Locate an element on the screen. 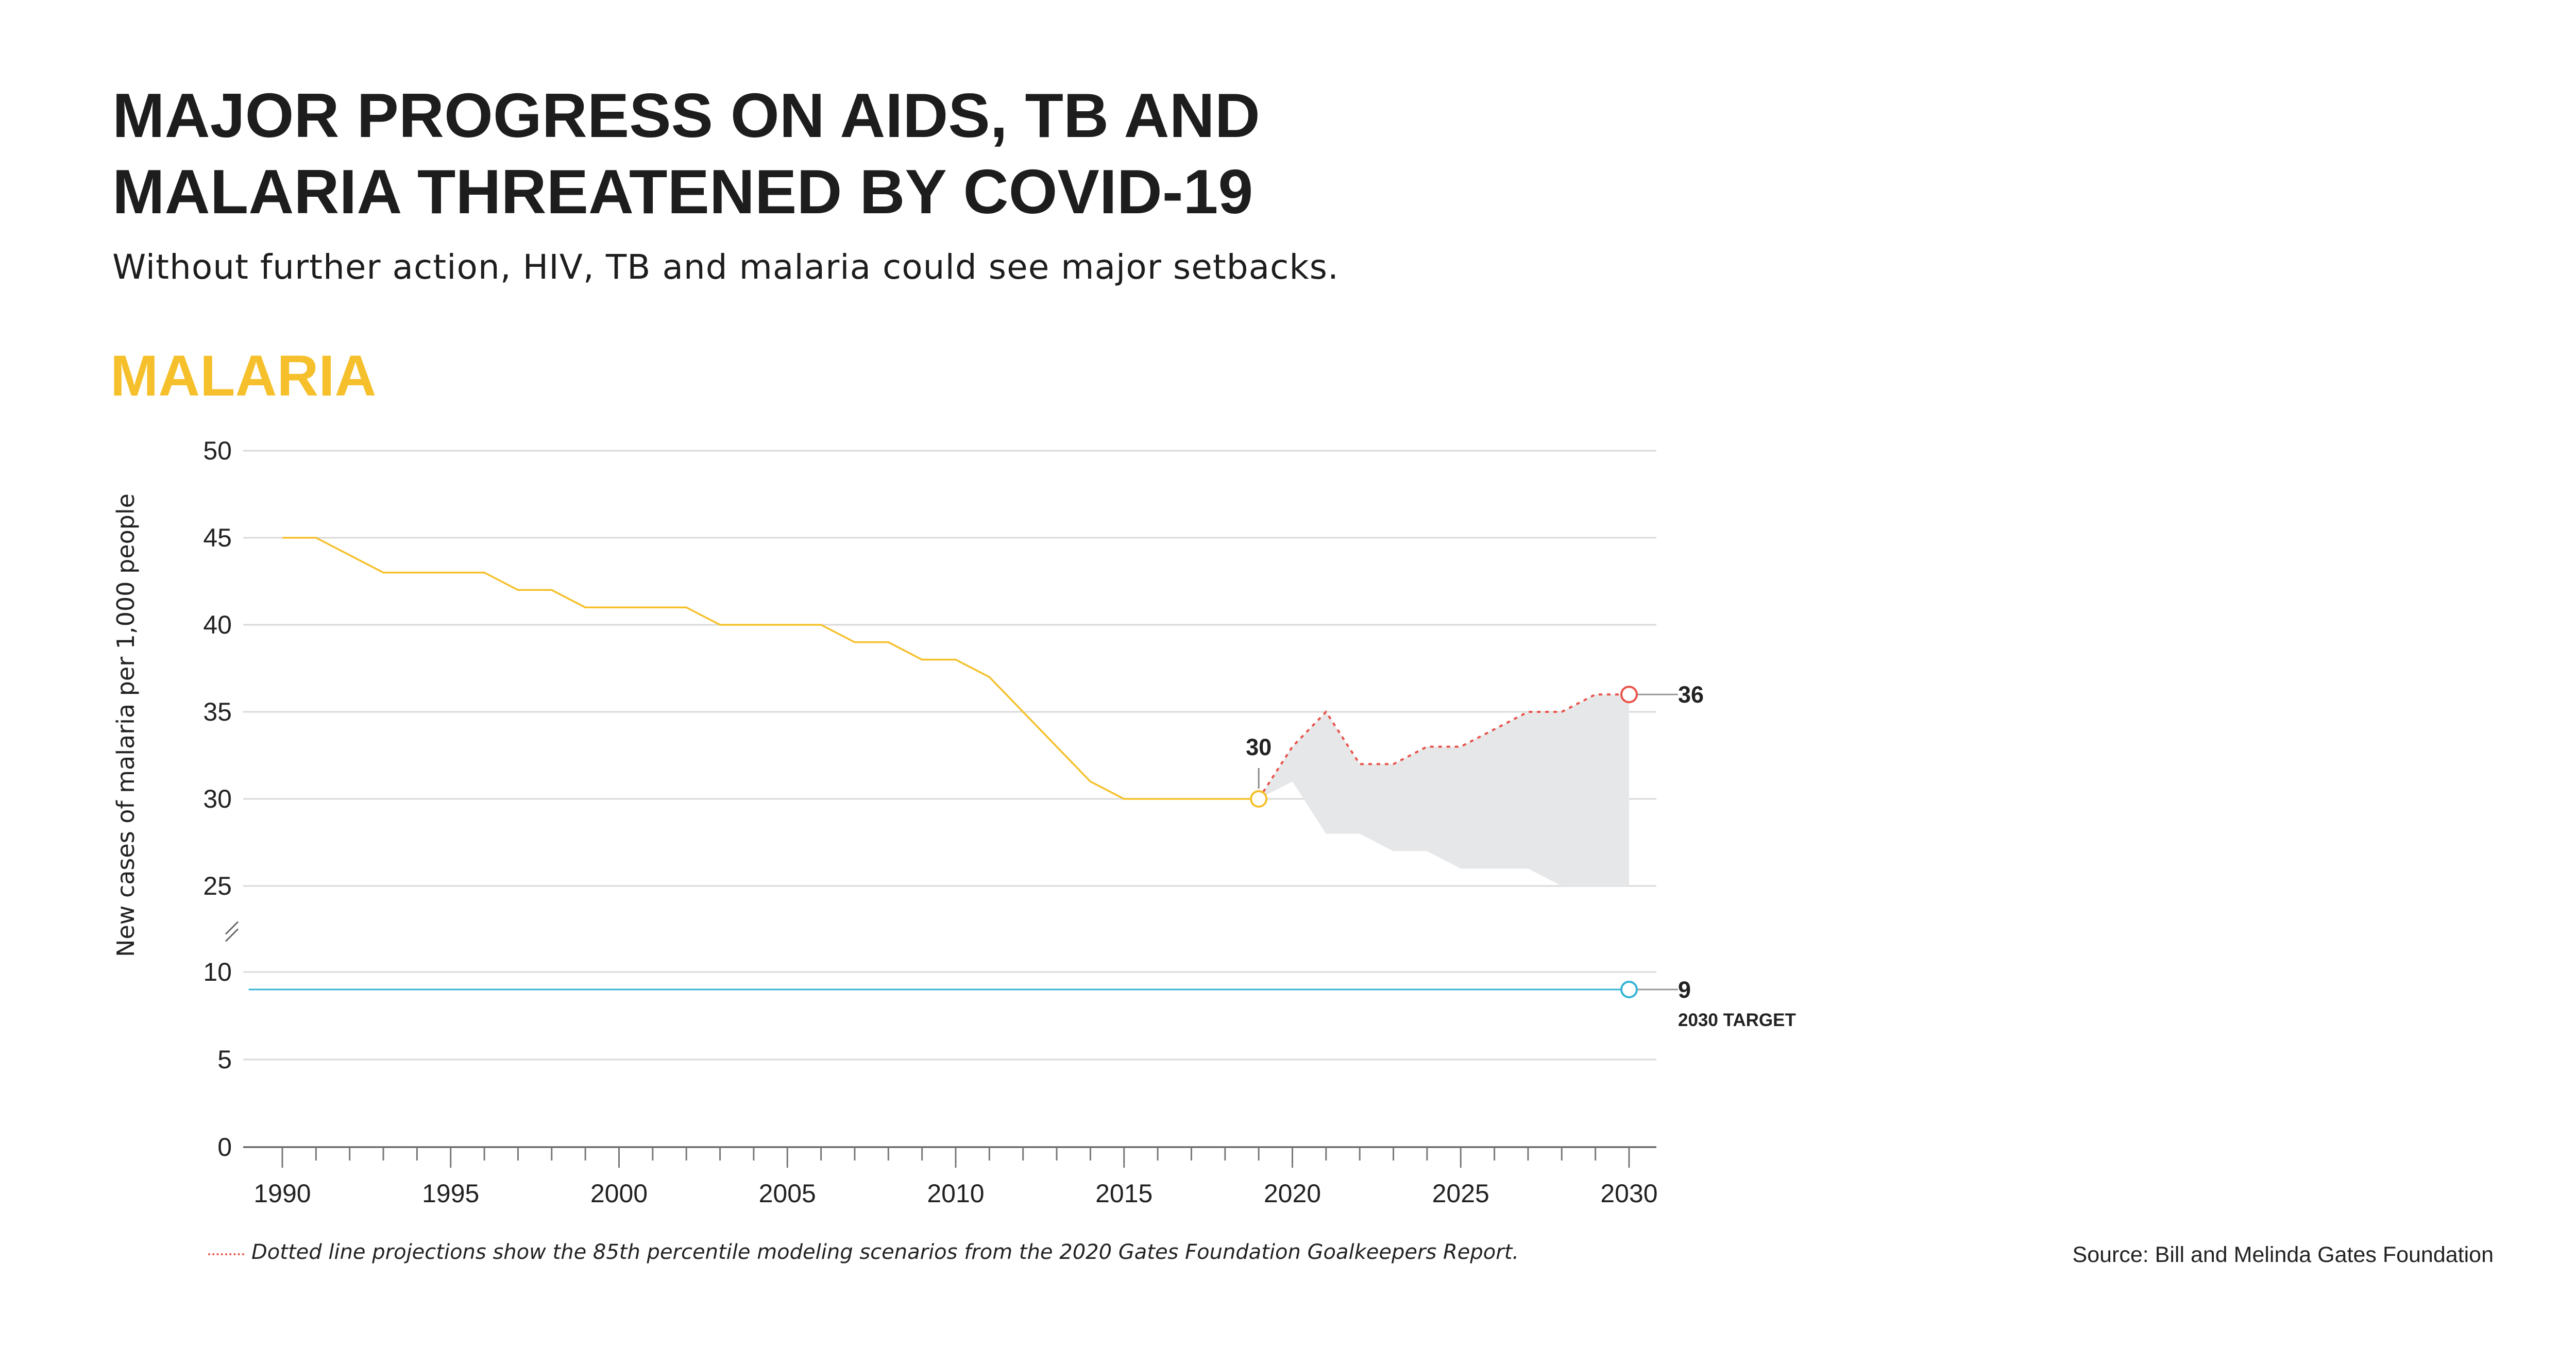 The width and height of the screenshot is (2576, 1348). y-tick-label: 40 is located at coordinates (217, 624).